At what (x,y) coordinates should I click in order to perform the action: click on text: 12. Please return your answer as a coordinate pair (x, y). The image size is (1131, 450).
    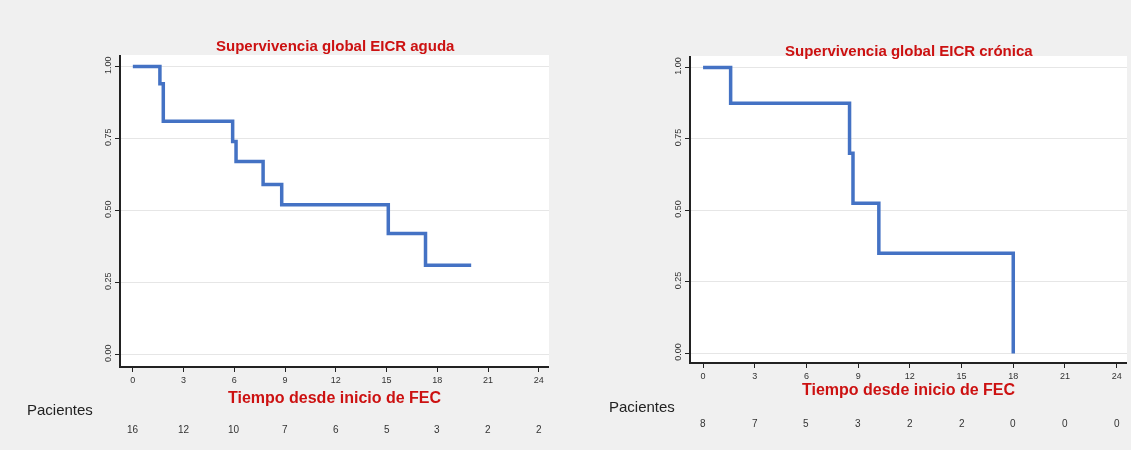
    Looking at the image, I should click on (184, 429).